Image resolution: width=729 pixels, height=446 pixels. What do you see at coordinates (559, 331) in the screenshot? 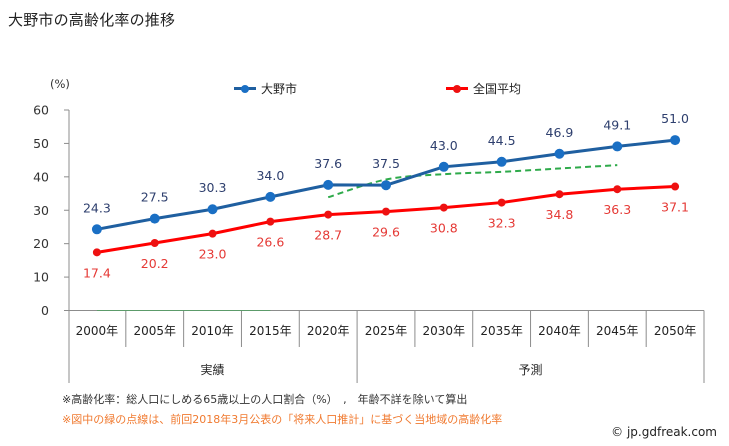
I see `x-tick-label: 2040年` at bounding box center [559, 331].